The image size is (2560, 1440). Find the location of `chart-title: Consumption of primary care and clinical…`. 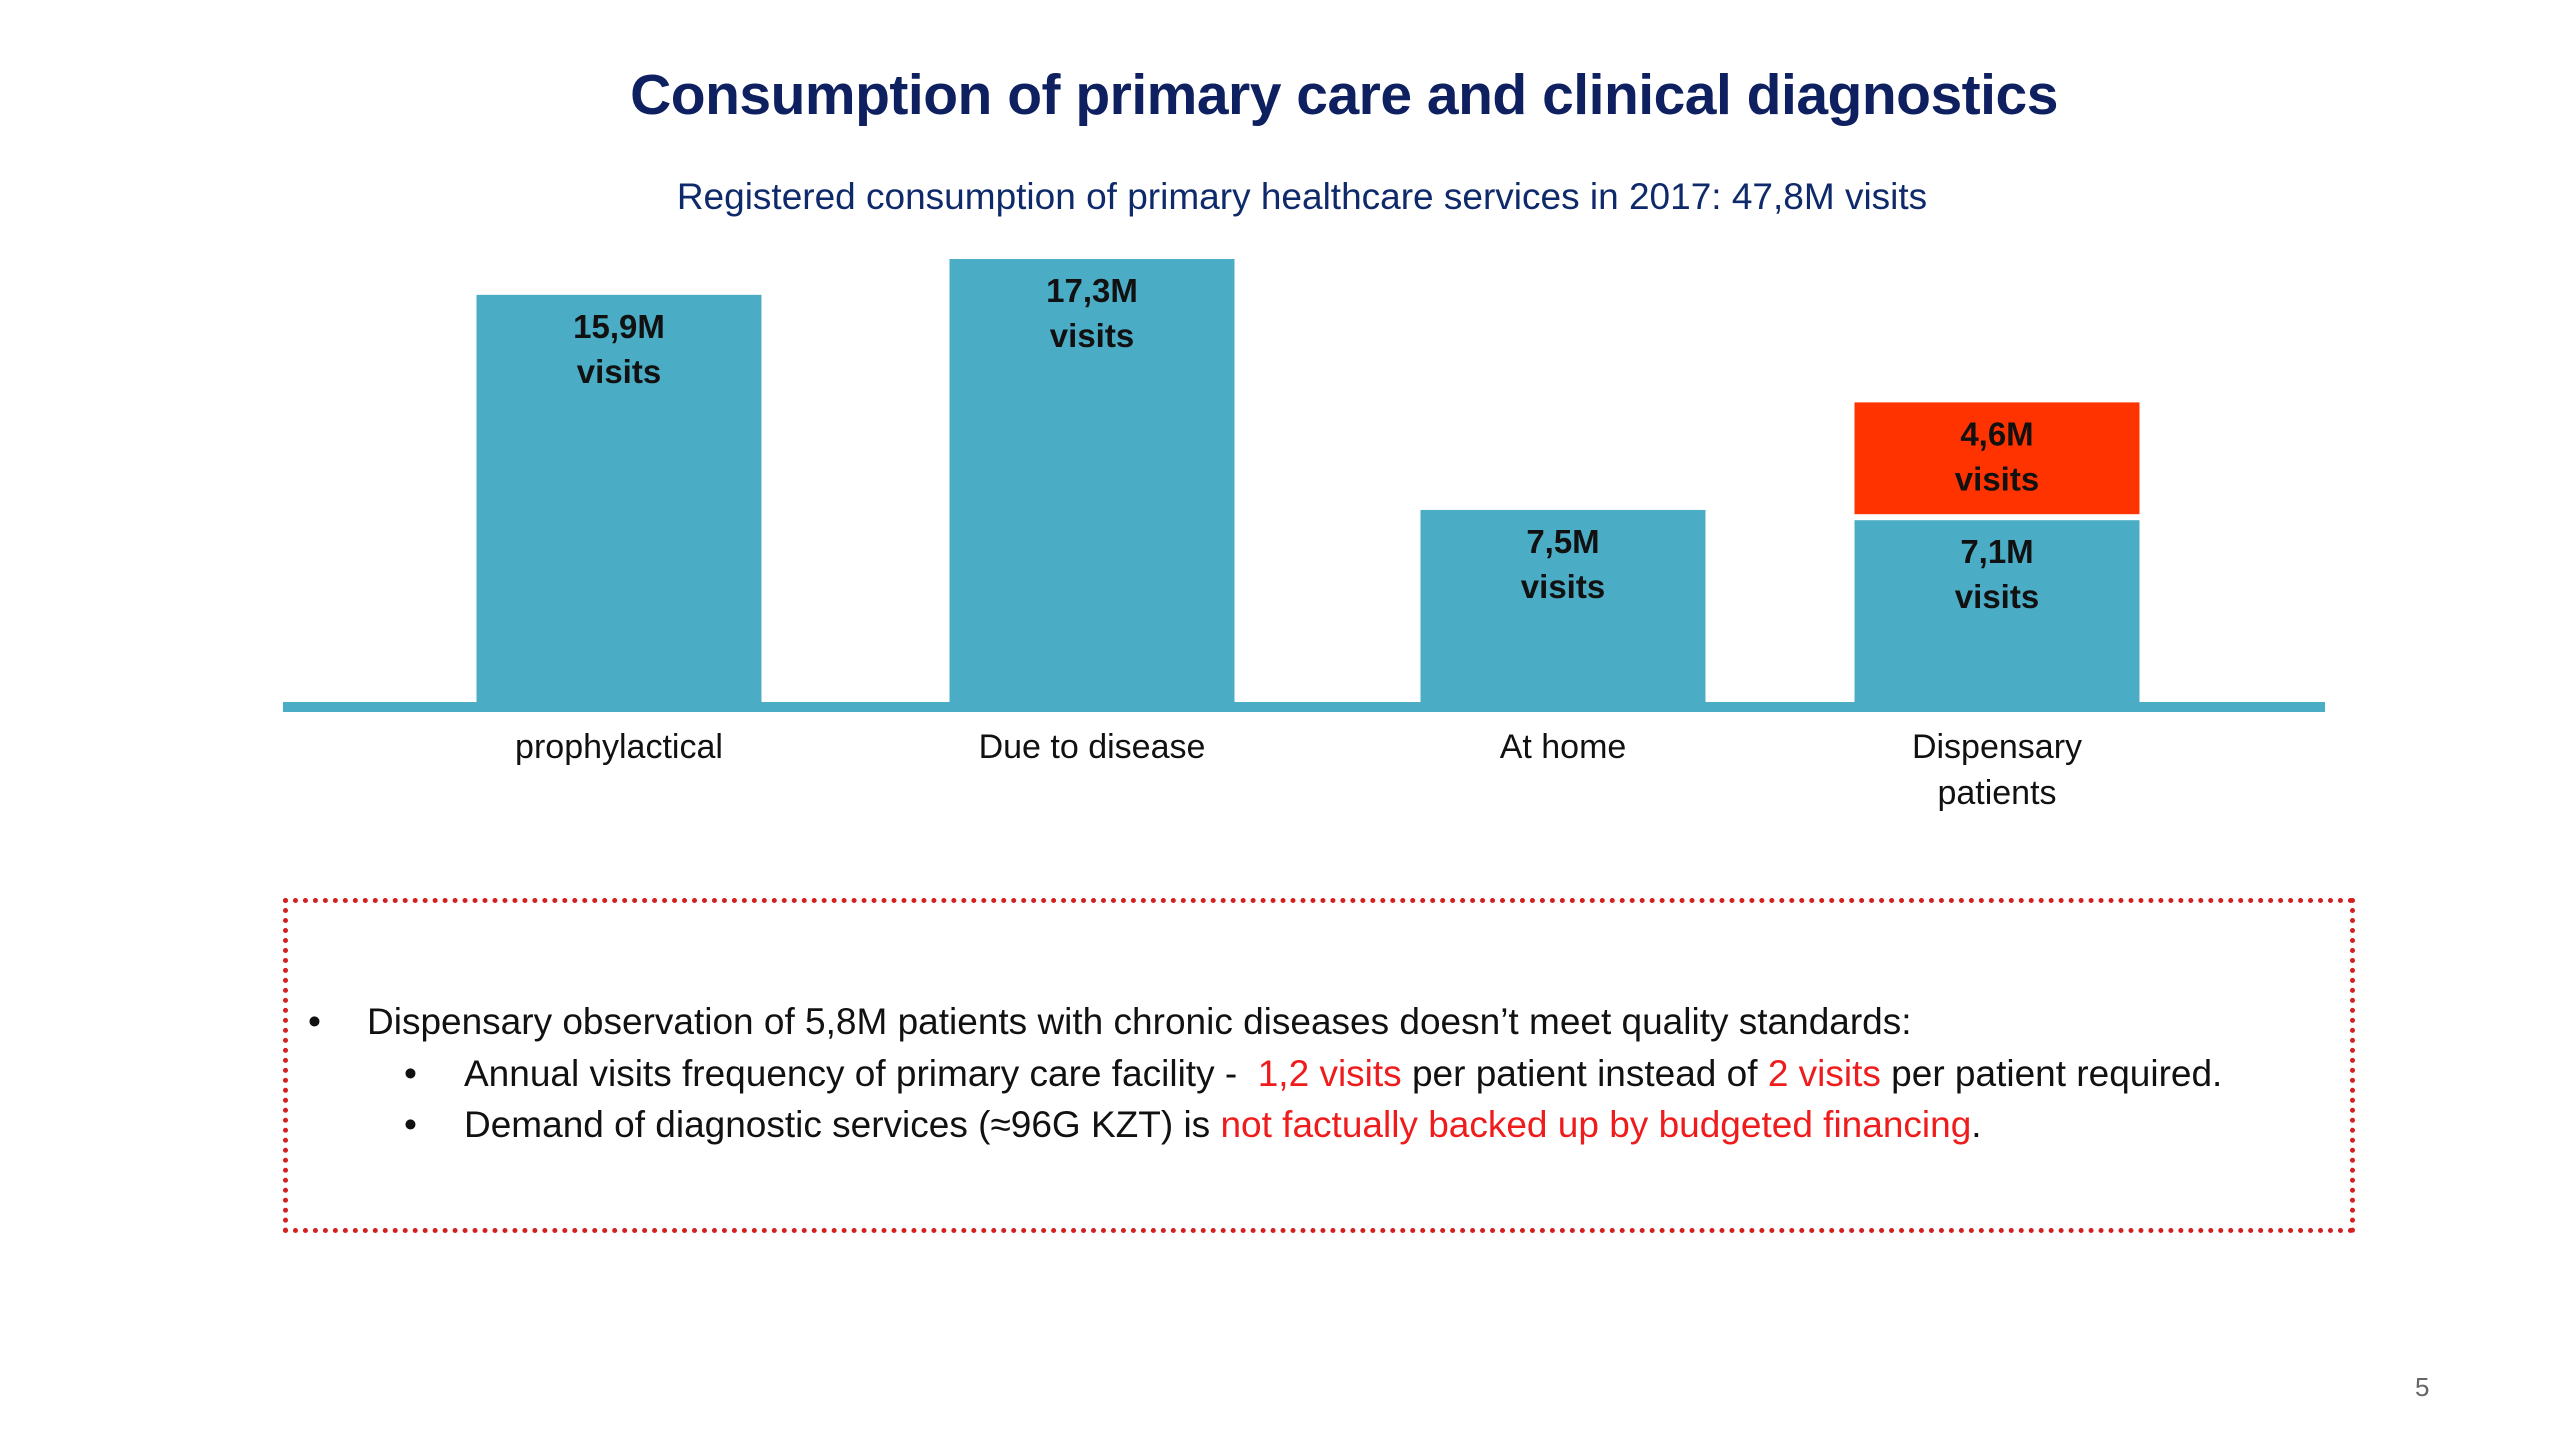

chart-title: Consumption of primary care and clinical… is located at coordinates (1344, 95).